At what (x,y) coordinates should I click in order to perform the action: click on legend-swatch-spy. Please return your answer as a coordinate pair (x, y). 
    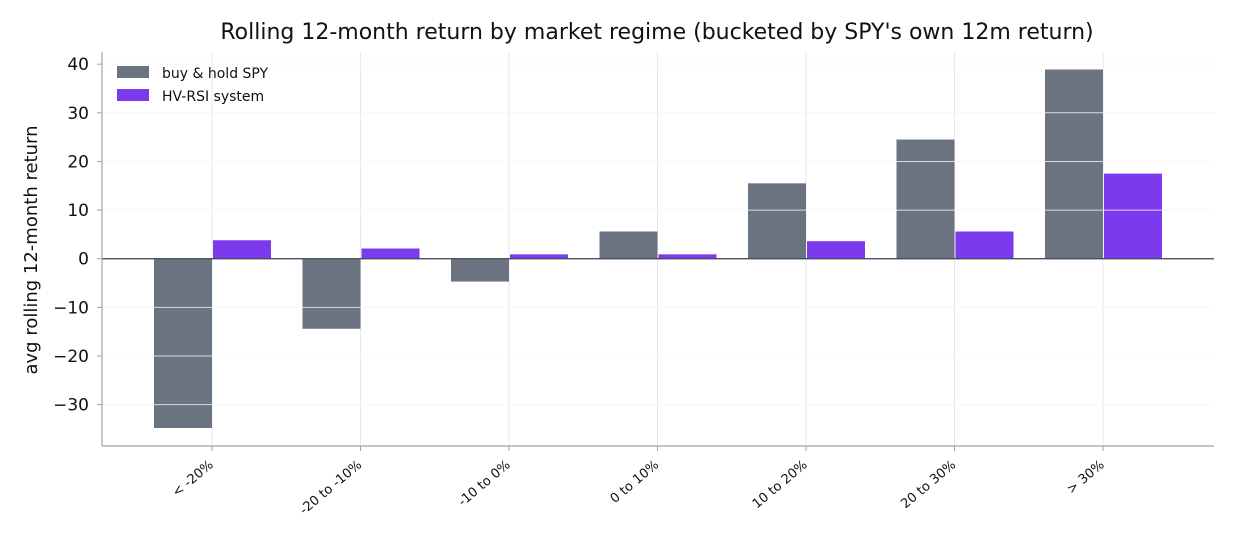
    Looking at the image, I should click on (133, 72).